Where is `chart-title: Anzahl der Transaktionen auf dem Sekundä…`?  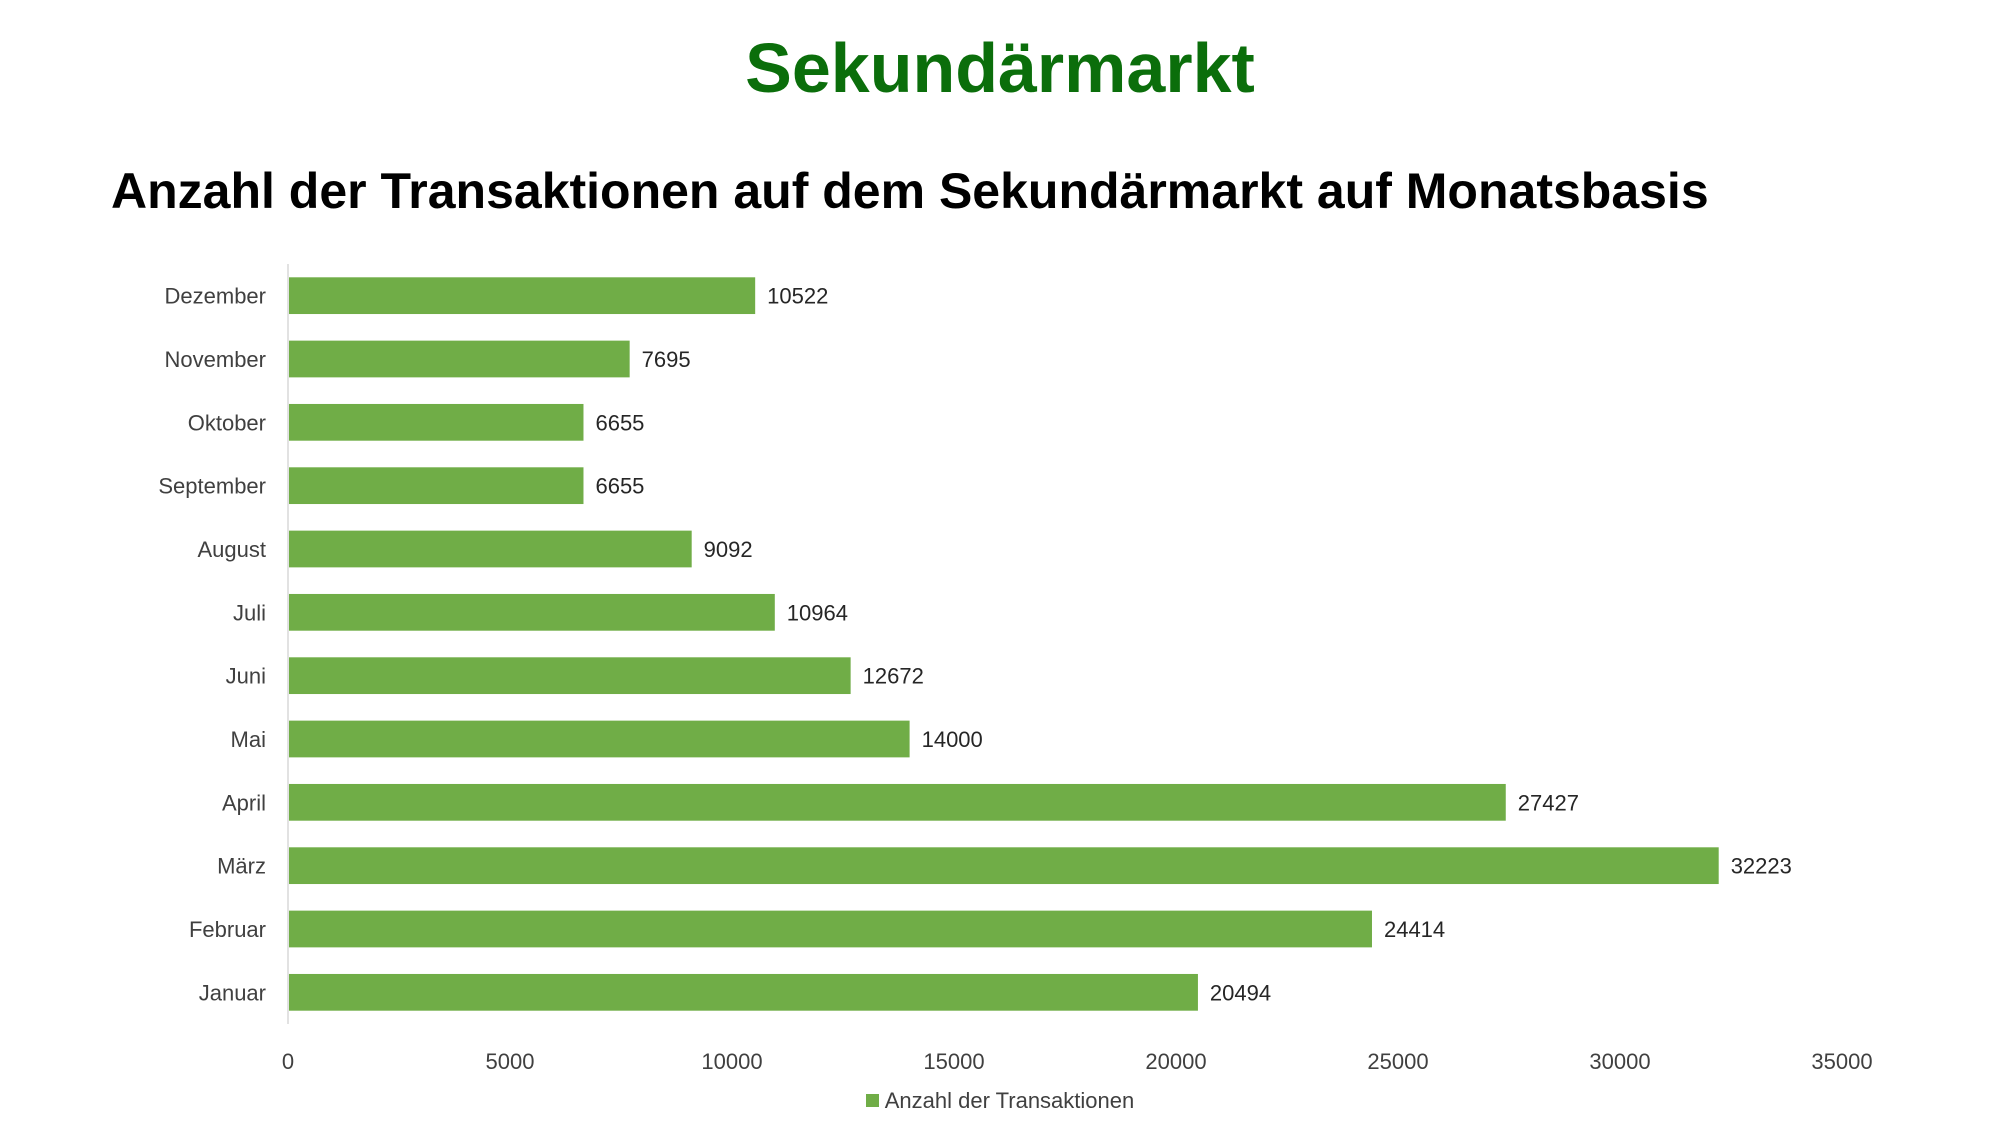 chart-title: Anzahl der Transaktionen auf dem Sekundä… is located at coordinates (910, 191).